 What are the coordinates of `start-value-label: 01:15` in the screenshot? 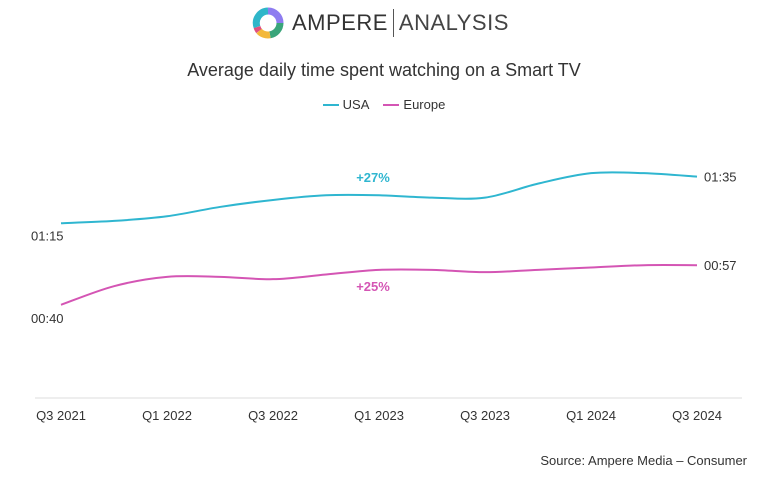 It's located at (47, 235).